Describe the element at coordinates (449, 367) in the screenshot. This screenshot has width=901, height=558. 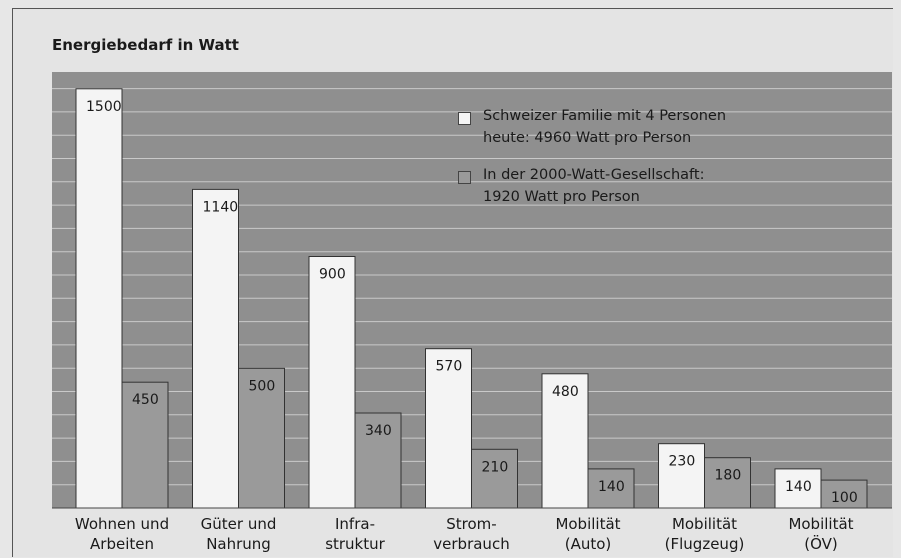
I see `data-label: 570` at that location.